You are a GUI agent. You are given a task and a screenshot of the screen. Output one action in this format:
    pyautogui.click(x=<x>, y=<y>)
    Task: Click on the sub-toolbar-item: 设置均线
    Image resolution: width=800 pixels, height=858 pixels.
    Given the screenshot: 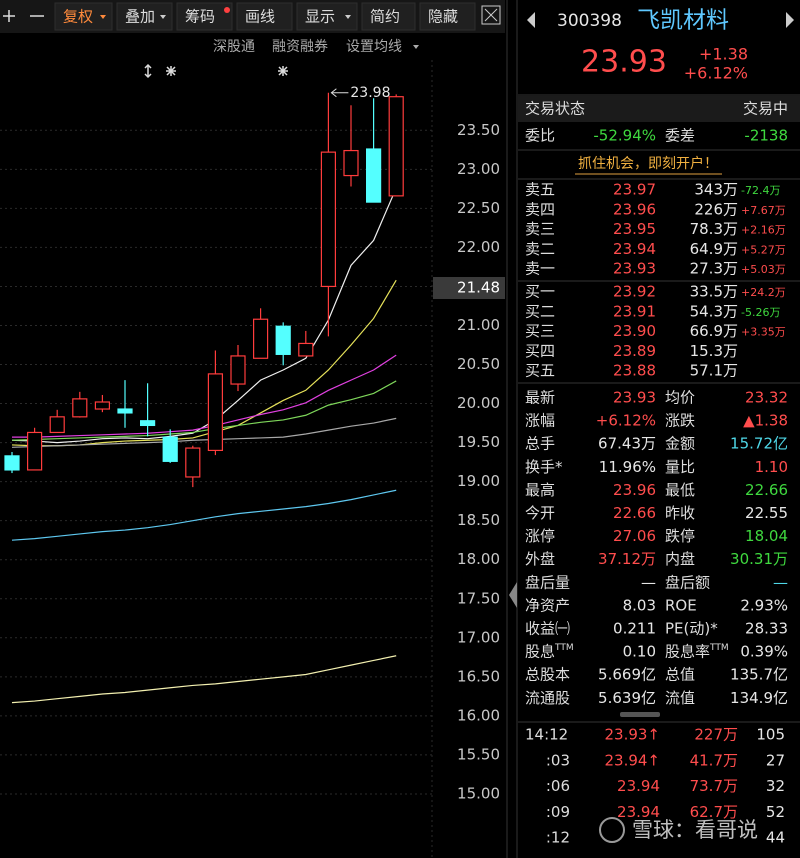 What is the action you would take?
    pyautogui.click(x=374, y=47)
    